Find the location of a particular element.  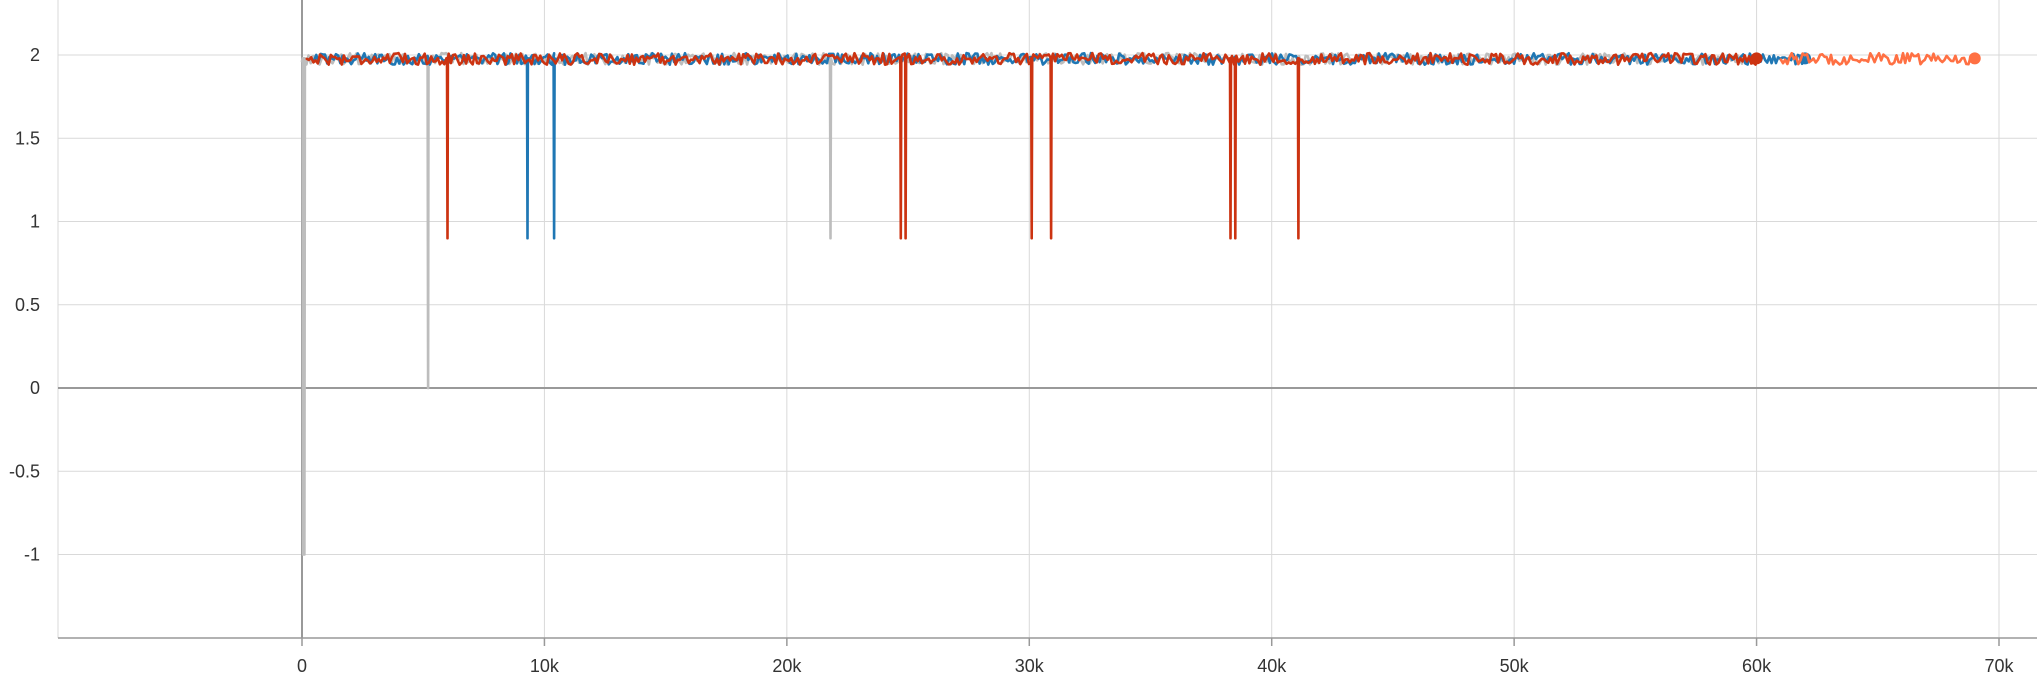

x-tick-label: 70k is located at coordinates (1999, 666).